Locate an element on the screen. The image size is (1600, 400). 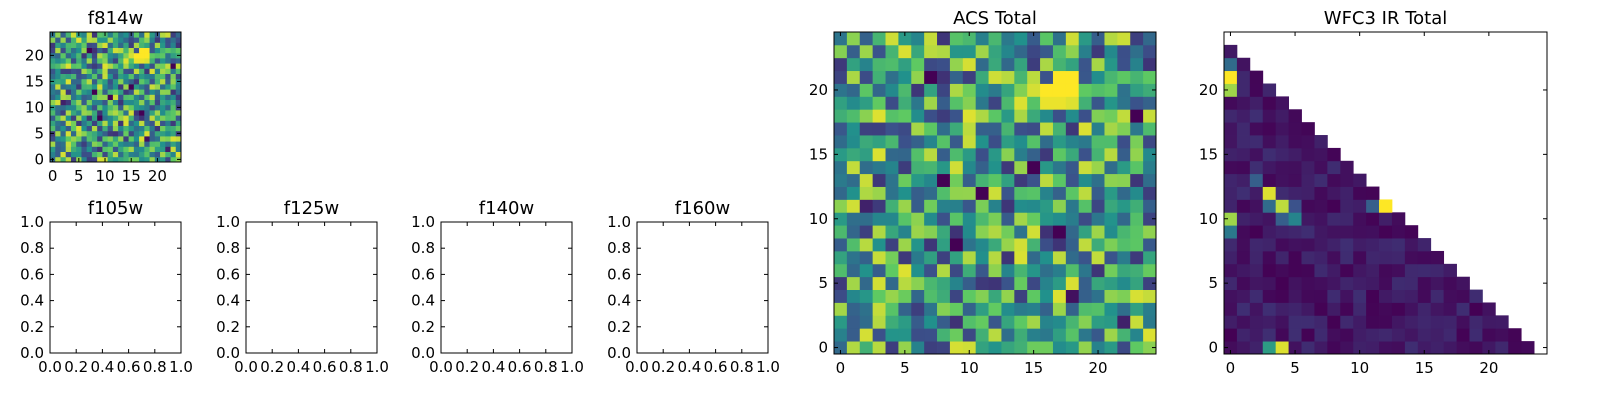
x-tick-label: 0.4 is located at coordinates (493, 367).